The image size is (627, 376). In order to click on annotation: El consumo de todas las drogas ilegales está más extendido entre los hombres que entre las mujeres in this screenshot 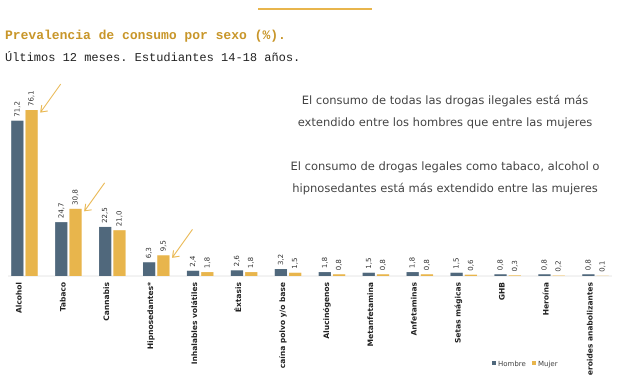, I will do `click(445, 111)`.